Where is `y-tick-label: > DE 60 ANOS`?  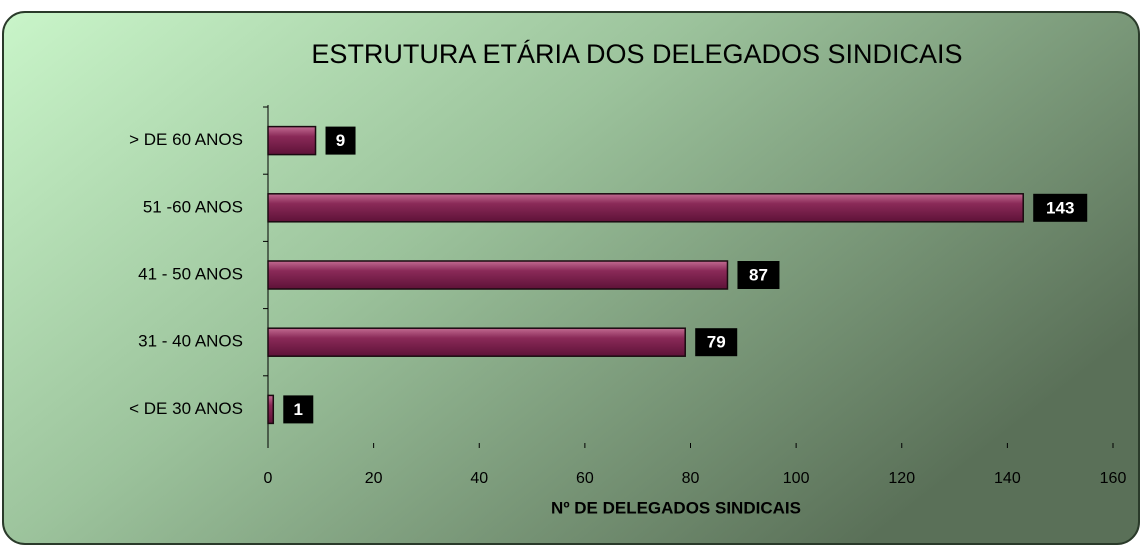
y-tick-label: > DE 60 ANOS is located at coordinates (186, 139).